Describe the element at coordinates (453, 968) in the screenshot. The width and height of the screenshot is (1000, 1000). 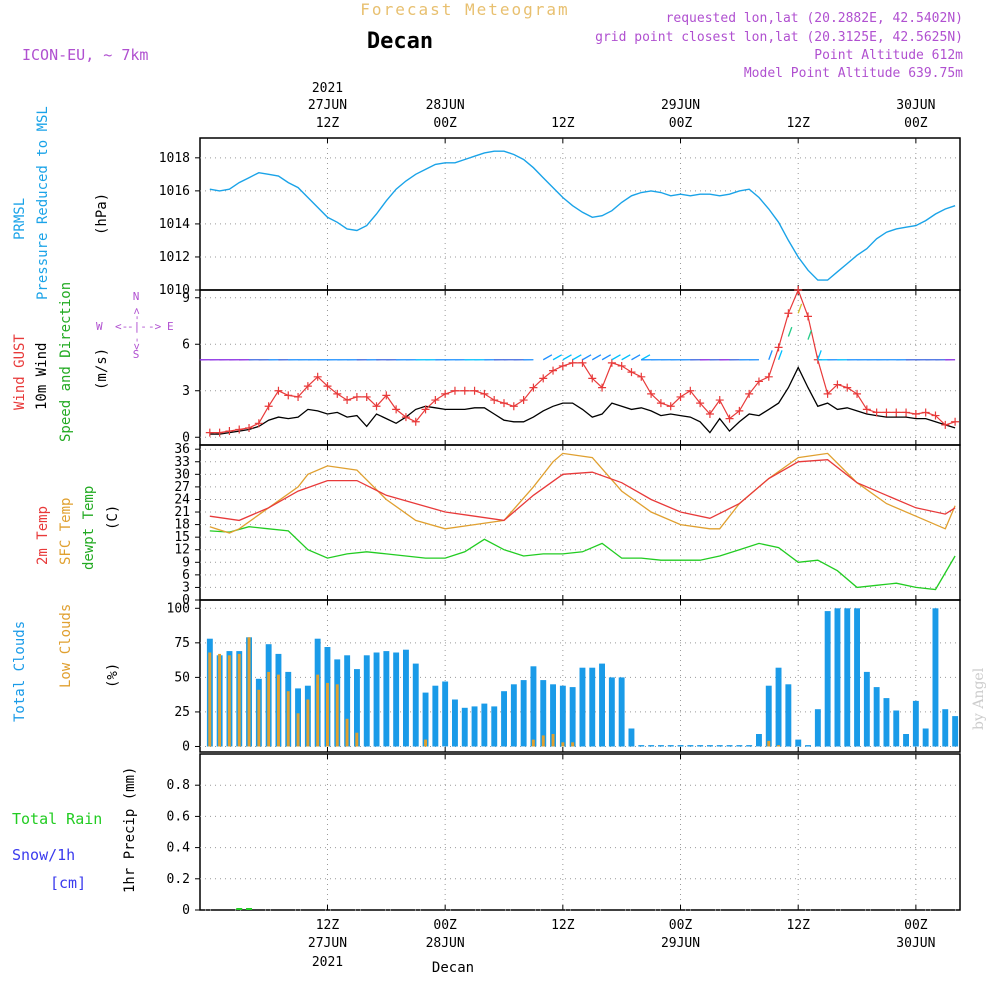
I see `bottom-location-label: Decan` at that location.